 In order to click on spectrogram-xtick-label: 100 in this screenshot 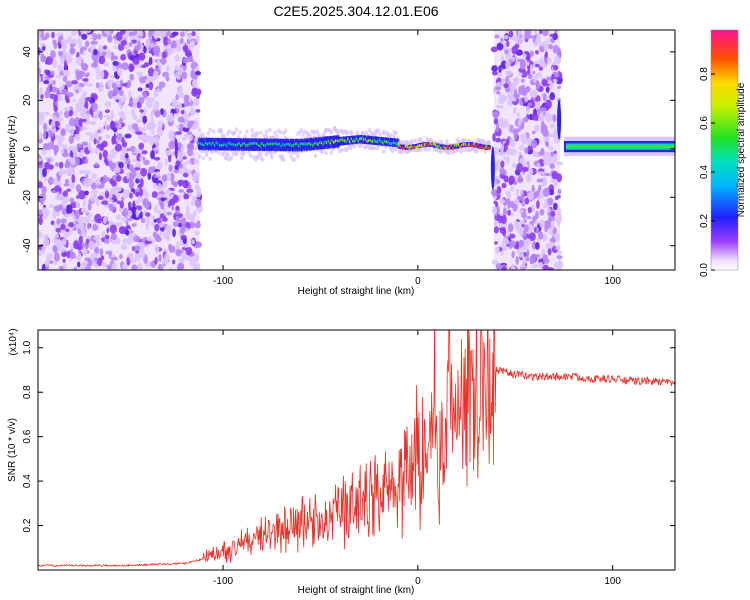, I will do `click(612, 281)`.